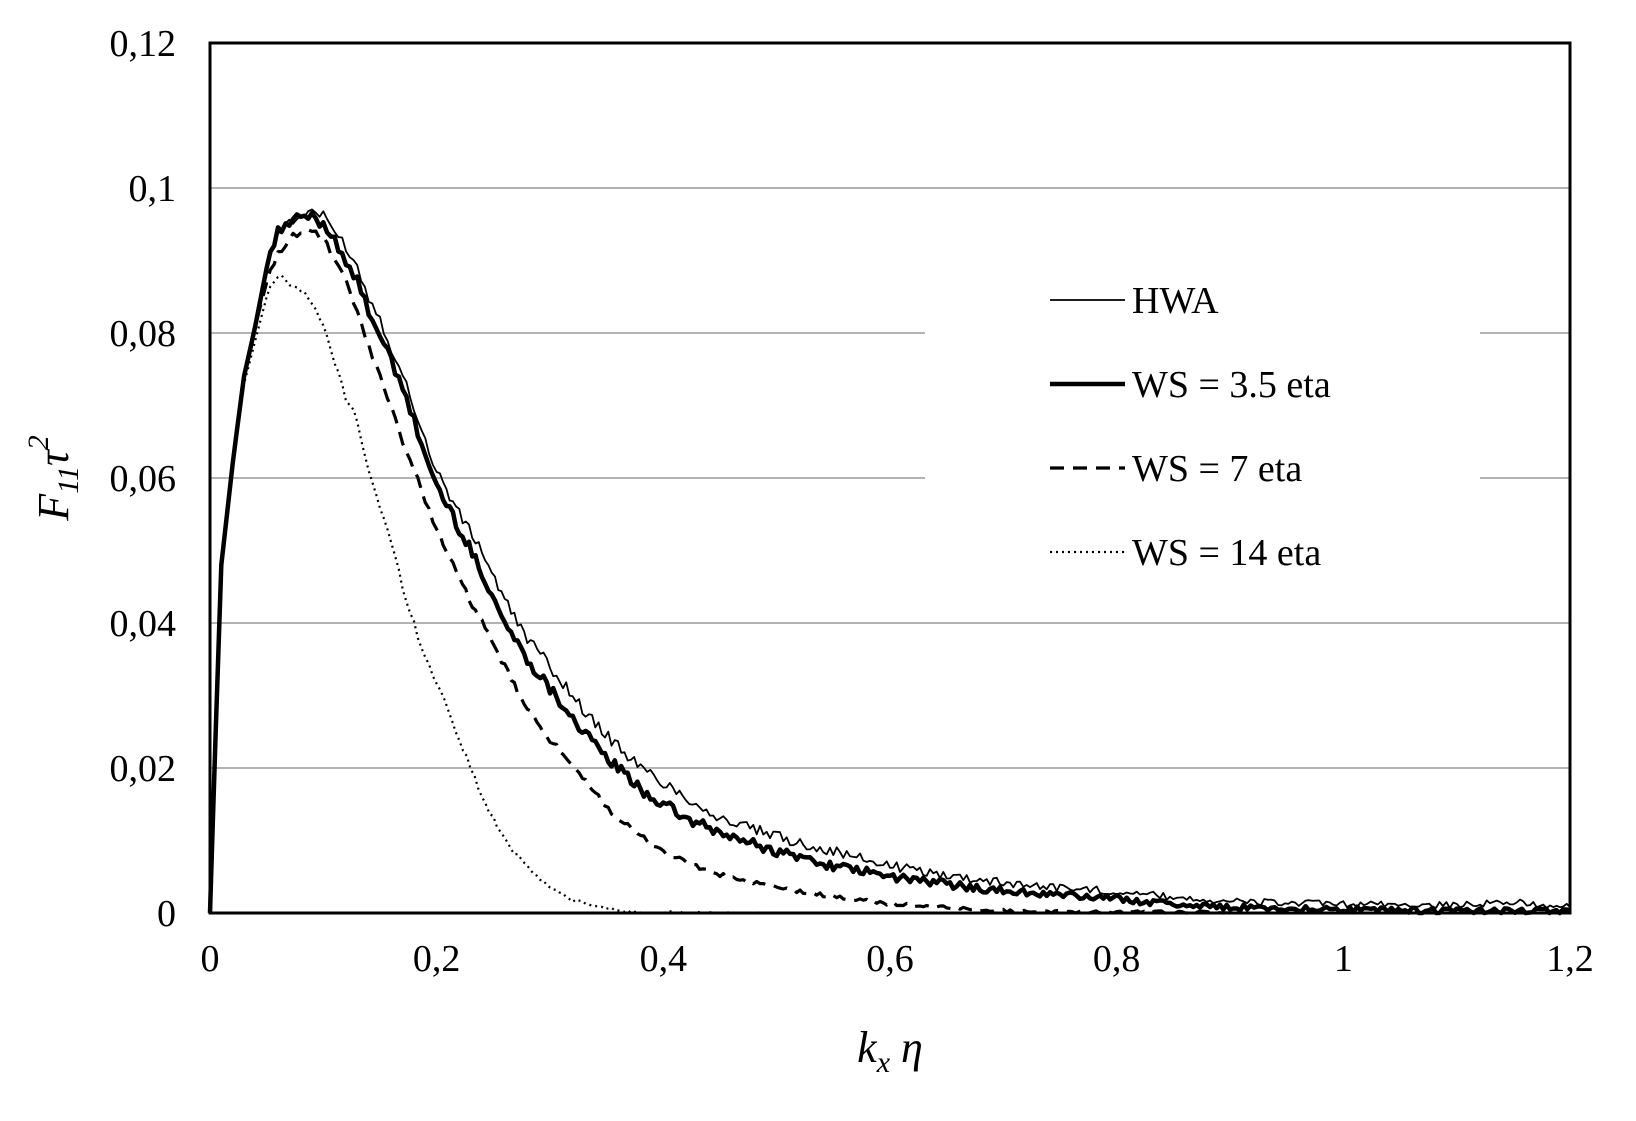 The height and width of the screenshot is (1121, 1636). I want to click on x-tick-label: 1, so click(1343, 959).